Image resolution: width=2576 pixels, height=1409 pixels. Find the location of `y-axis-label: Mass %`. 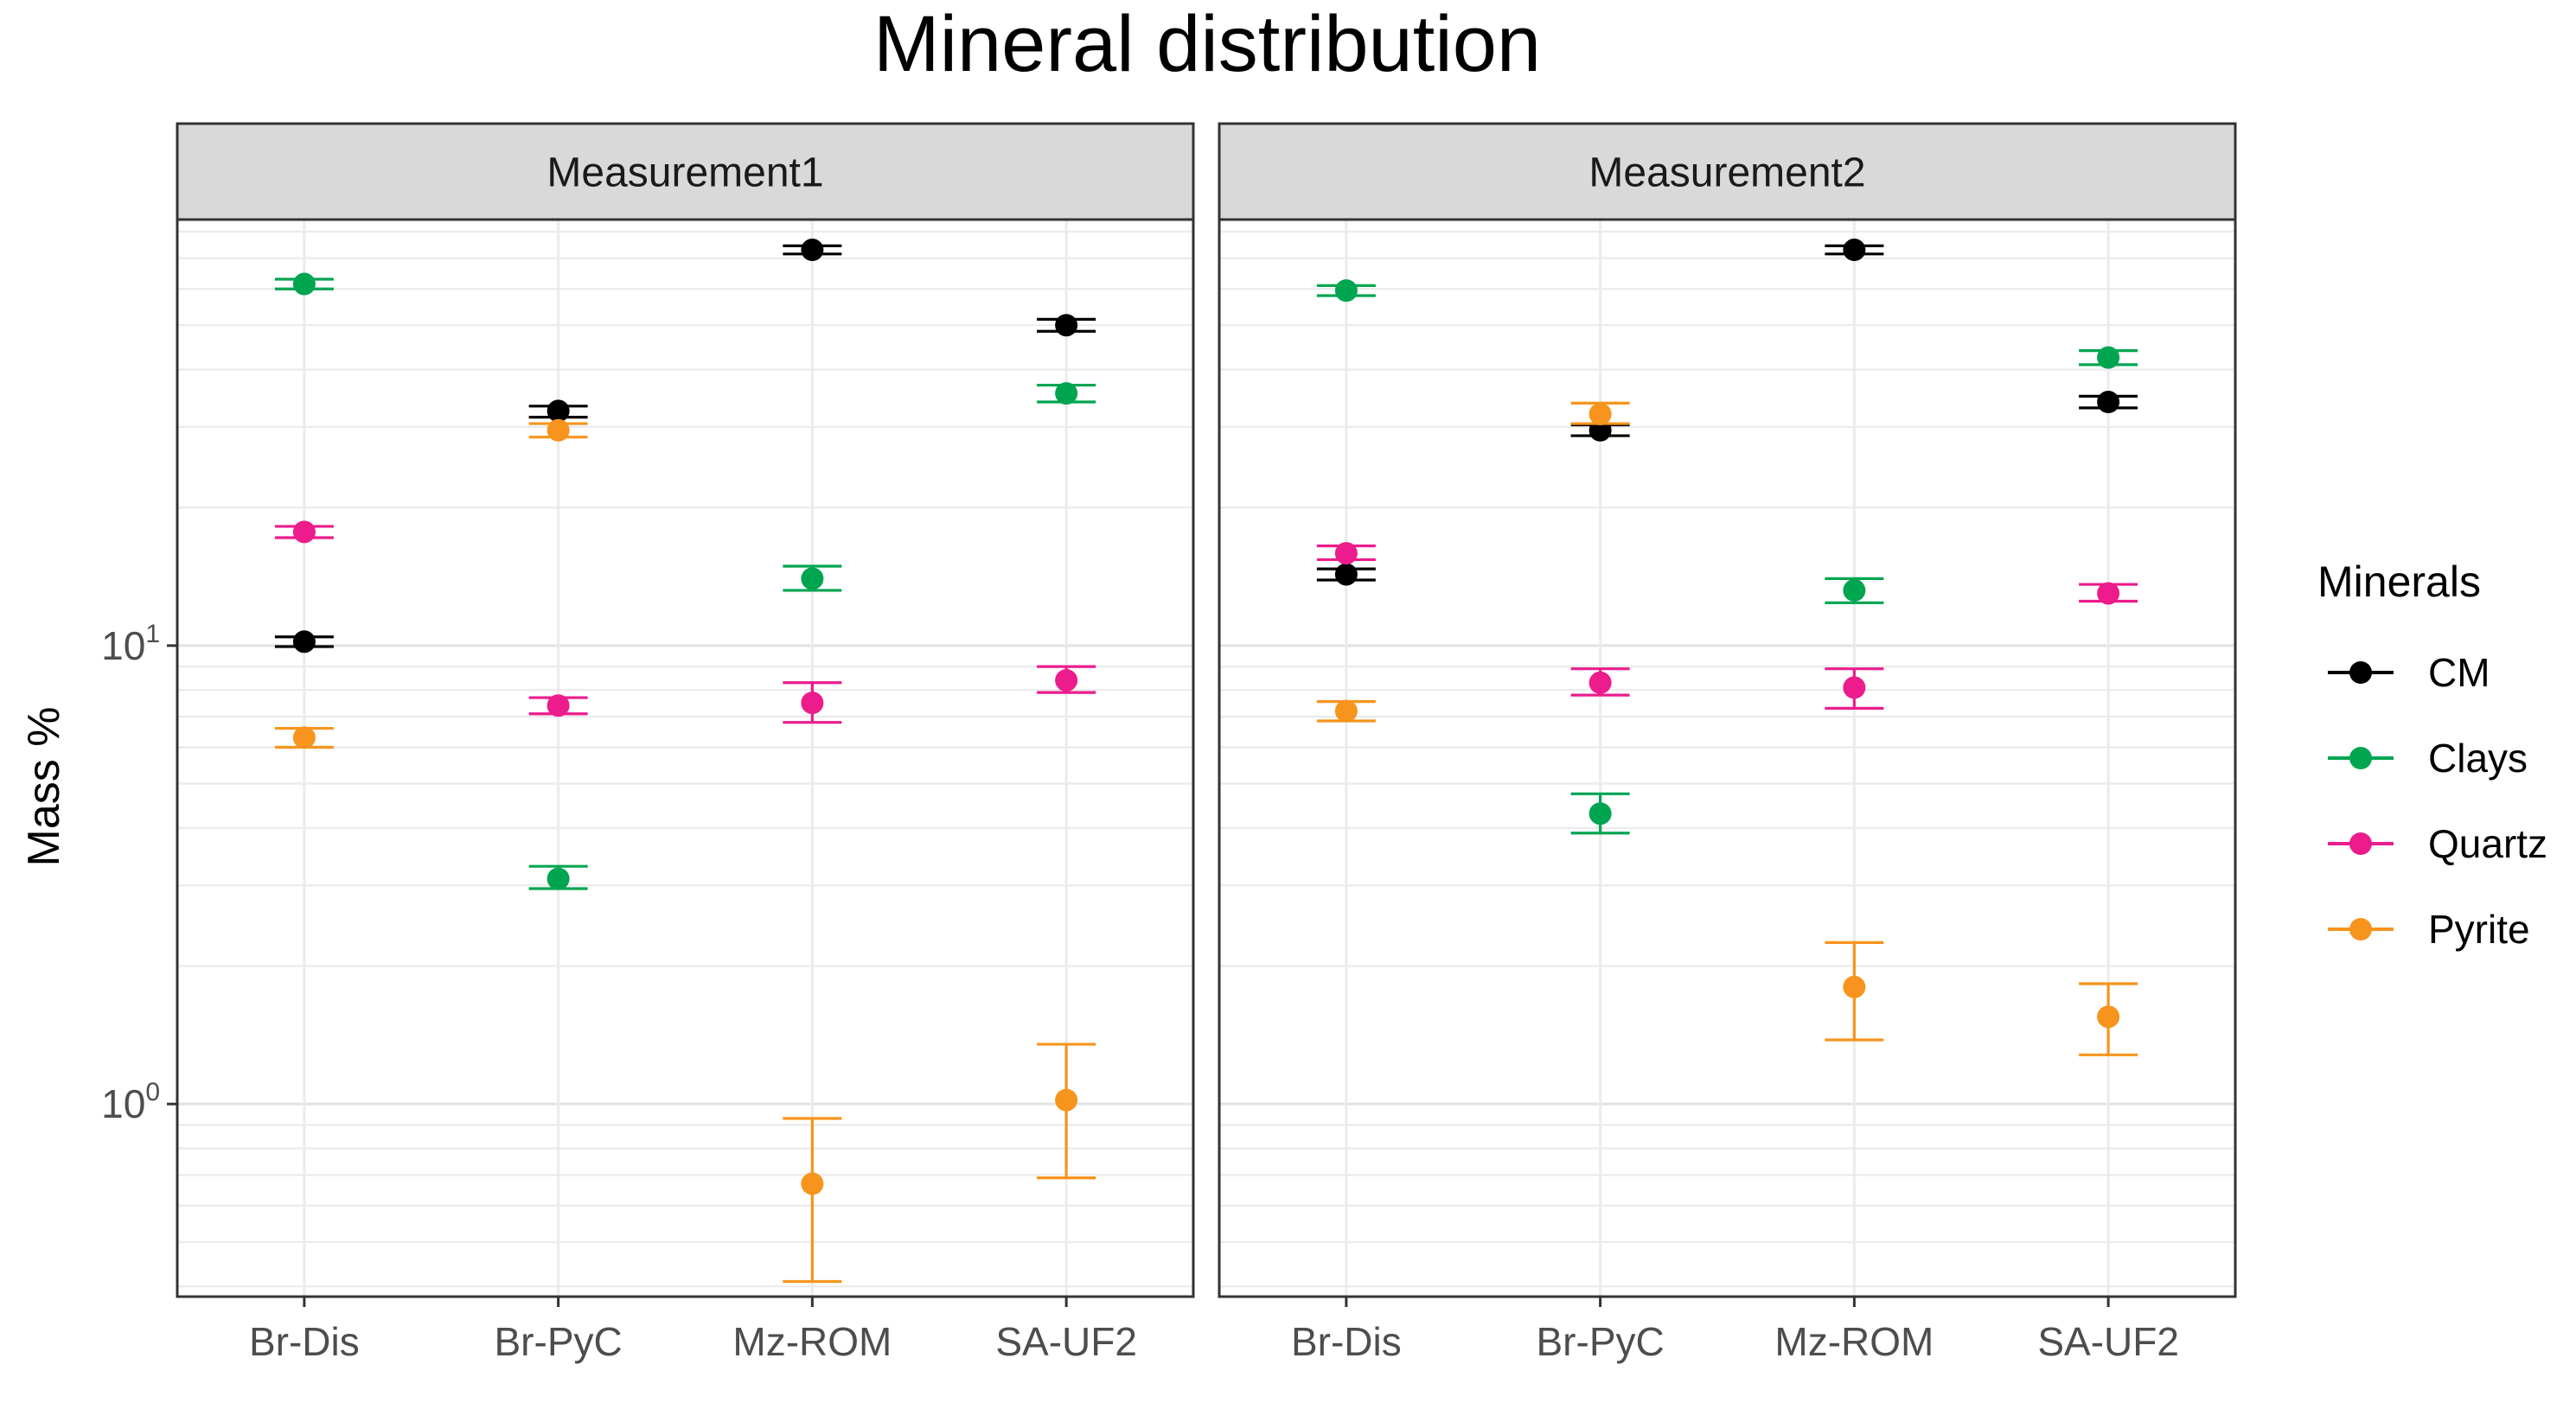

y-axis-label: Mass % is located at coordinates (44, 787).